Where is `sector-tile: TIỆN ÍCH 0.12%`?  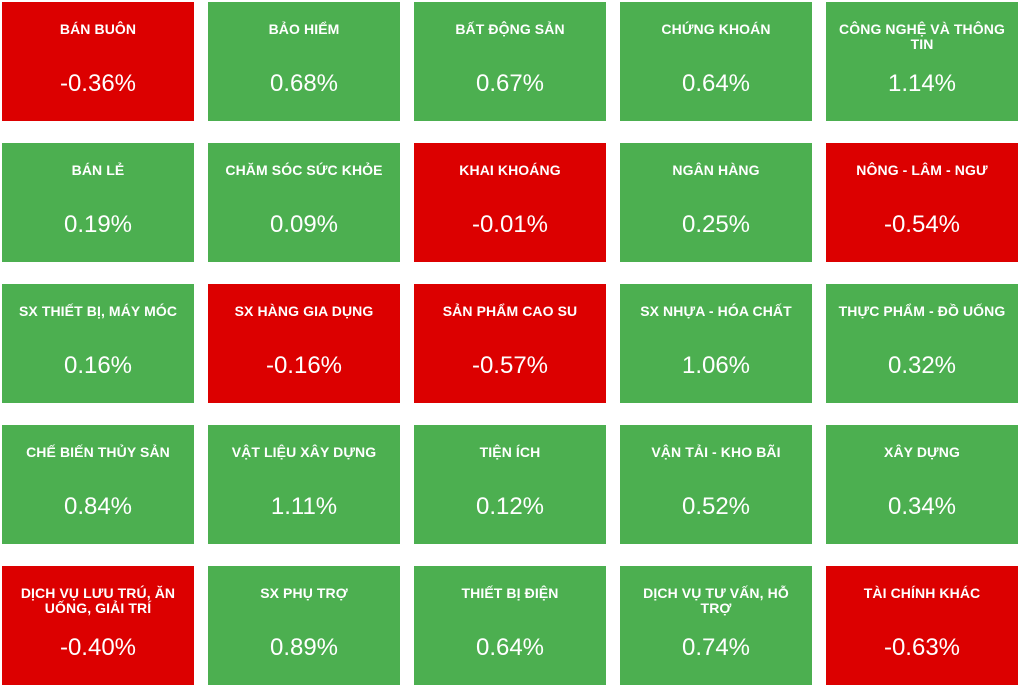 sector-tile: TIỆN ÍCH 0.12% is located at coordinates (510, 484).